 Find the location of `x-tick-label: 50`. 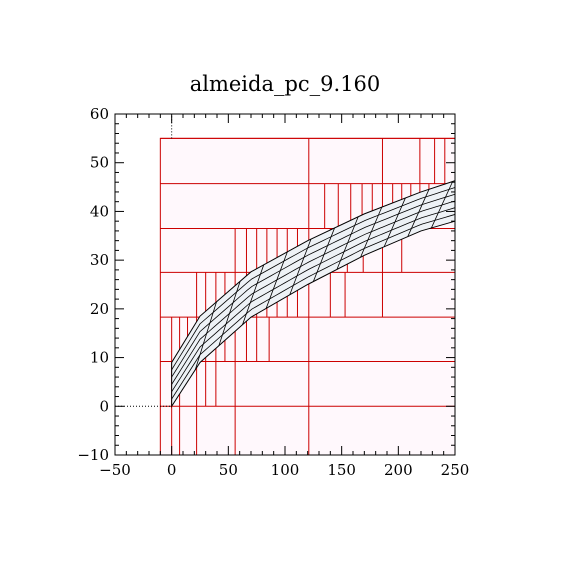

x-tick-label: 50 is located at coordinates (228, 470).